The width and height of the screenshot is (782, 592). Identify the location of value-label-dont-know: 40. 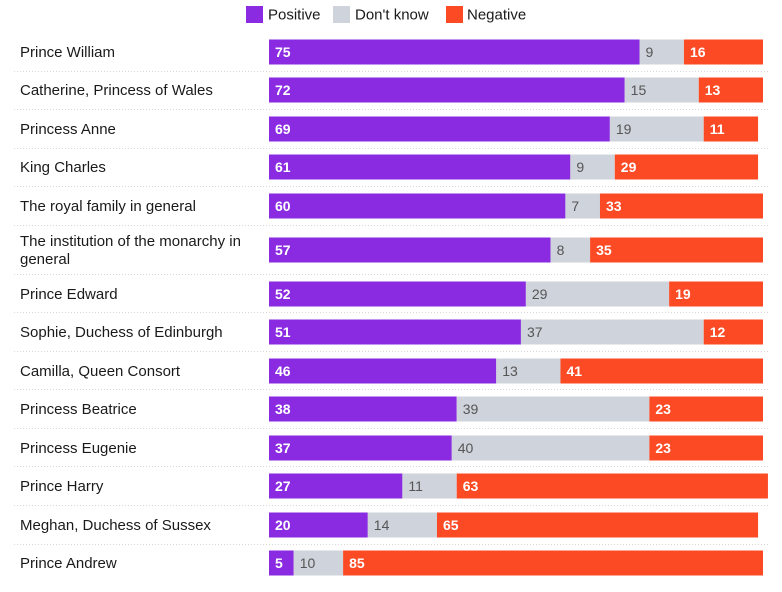
(466, 448).